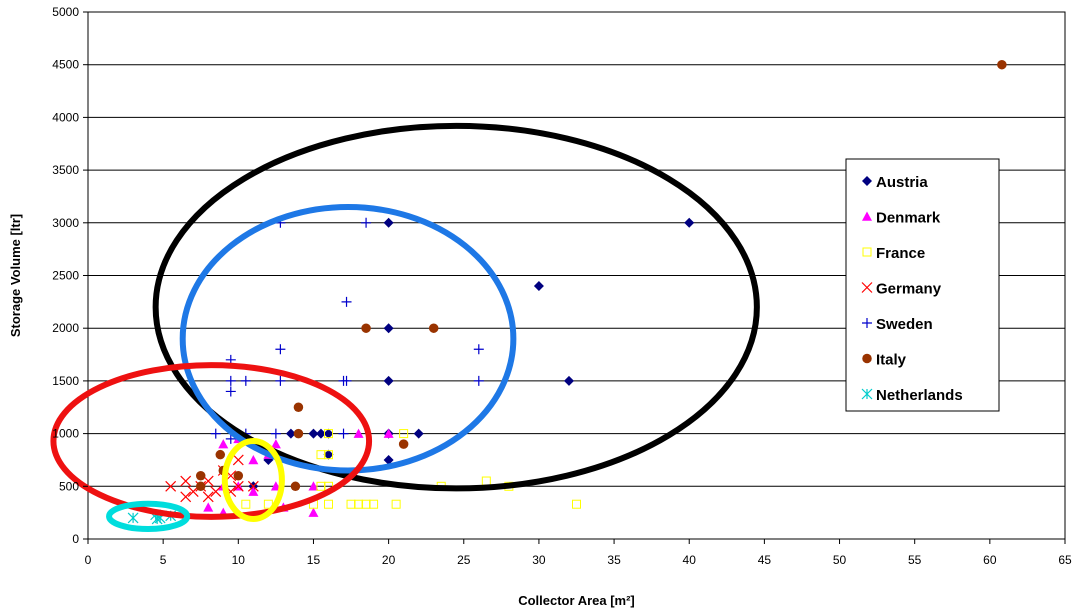  Describe the element at coordinates (75, 539) in the screenshot. I see `y-tick-label: 0` at that location.